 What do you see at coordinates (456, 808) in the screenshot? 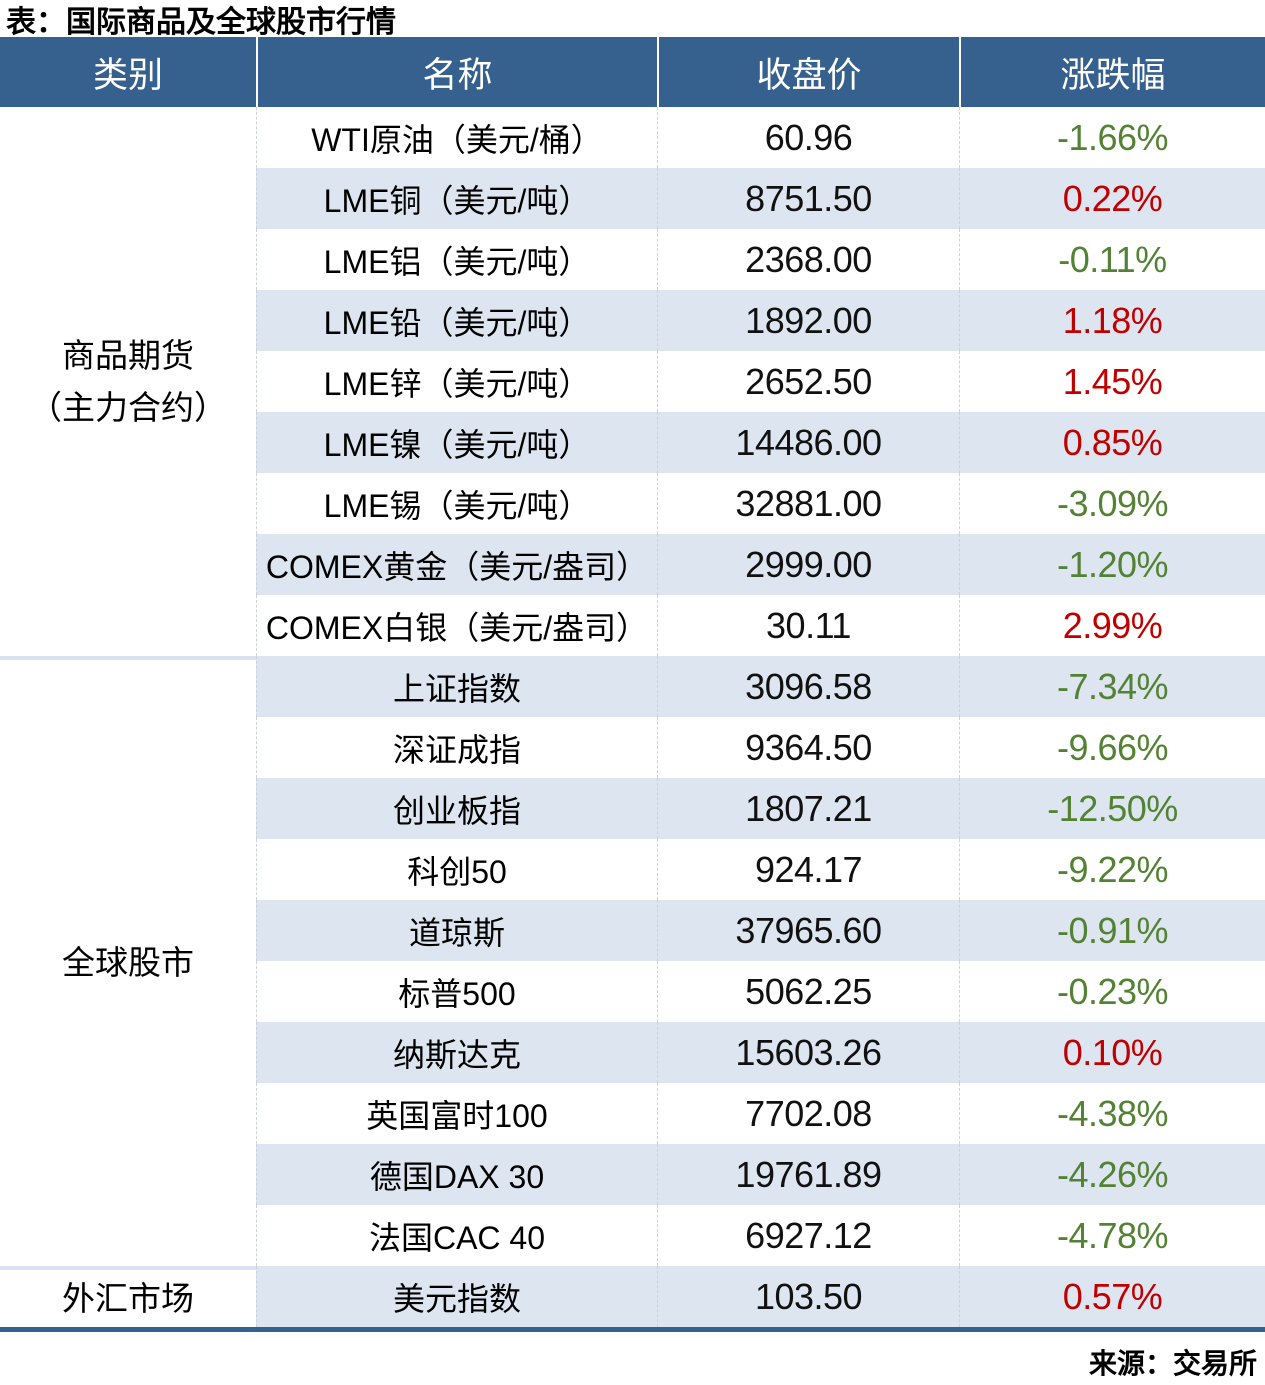
I see `name-cell: 创业板指` at bounding box center [456, 808].